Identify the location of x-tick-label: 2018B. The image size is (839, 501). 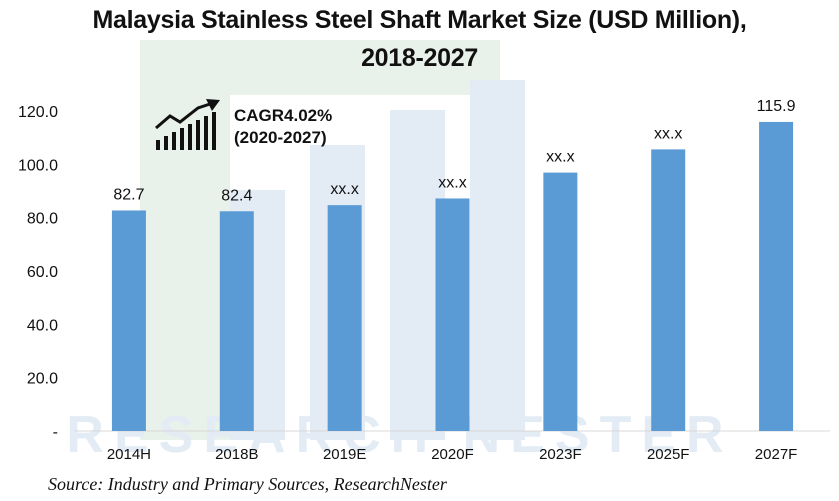
(236, 454).